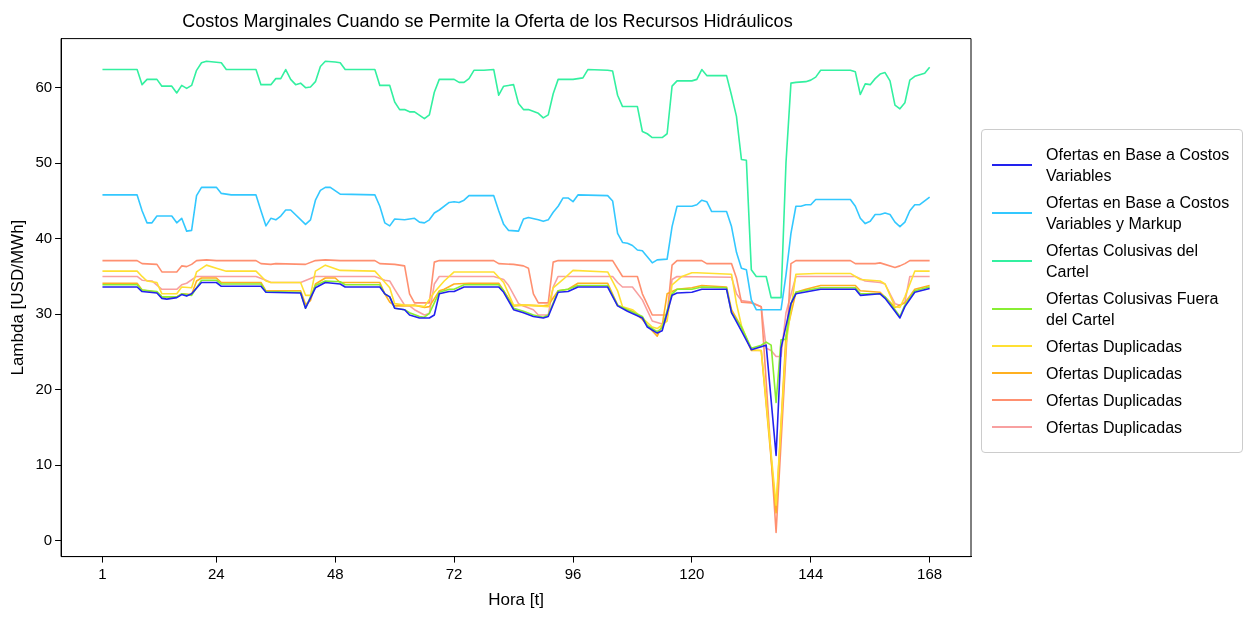 This screenshot has height=621, width=1250. Describe the element at coordinates (811, 573) in the screenshot. I see `x-tick-label: 144` at that location.